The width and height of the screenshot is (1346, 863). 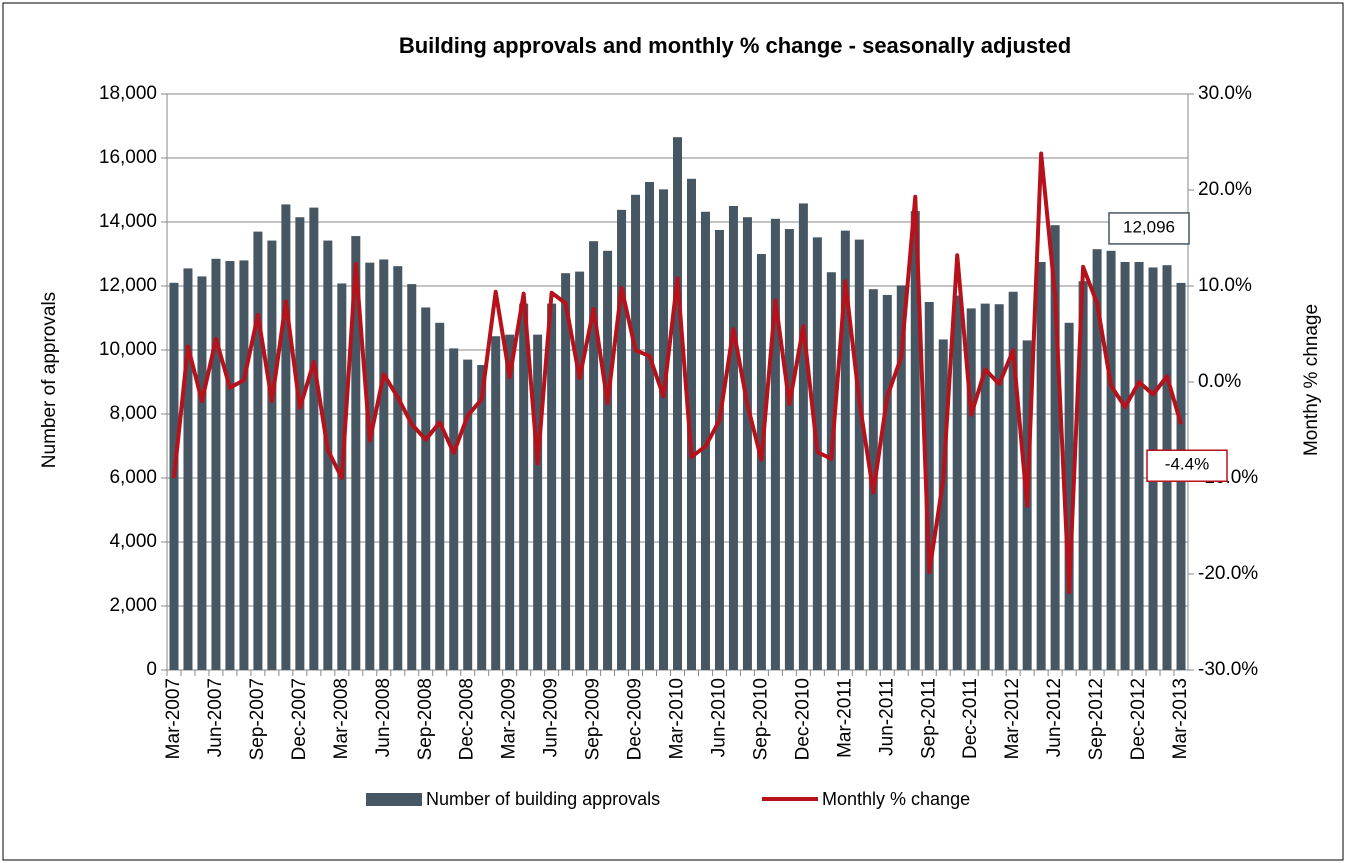 What do you see at coordinates (1311, 380) in the screenshot?
I see `y2-axis-label: Monthy % chnage` at bounding box center [1311, 380].